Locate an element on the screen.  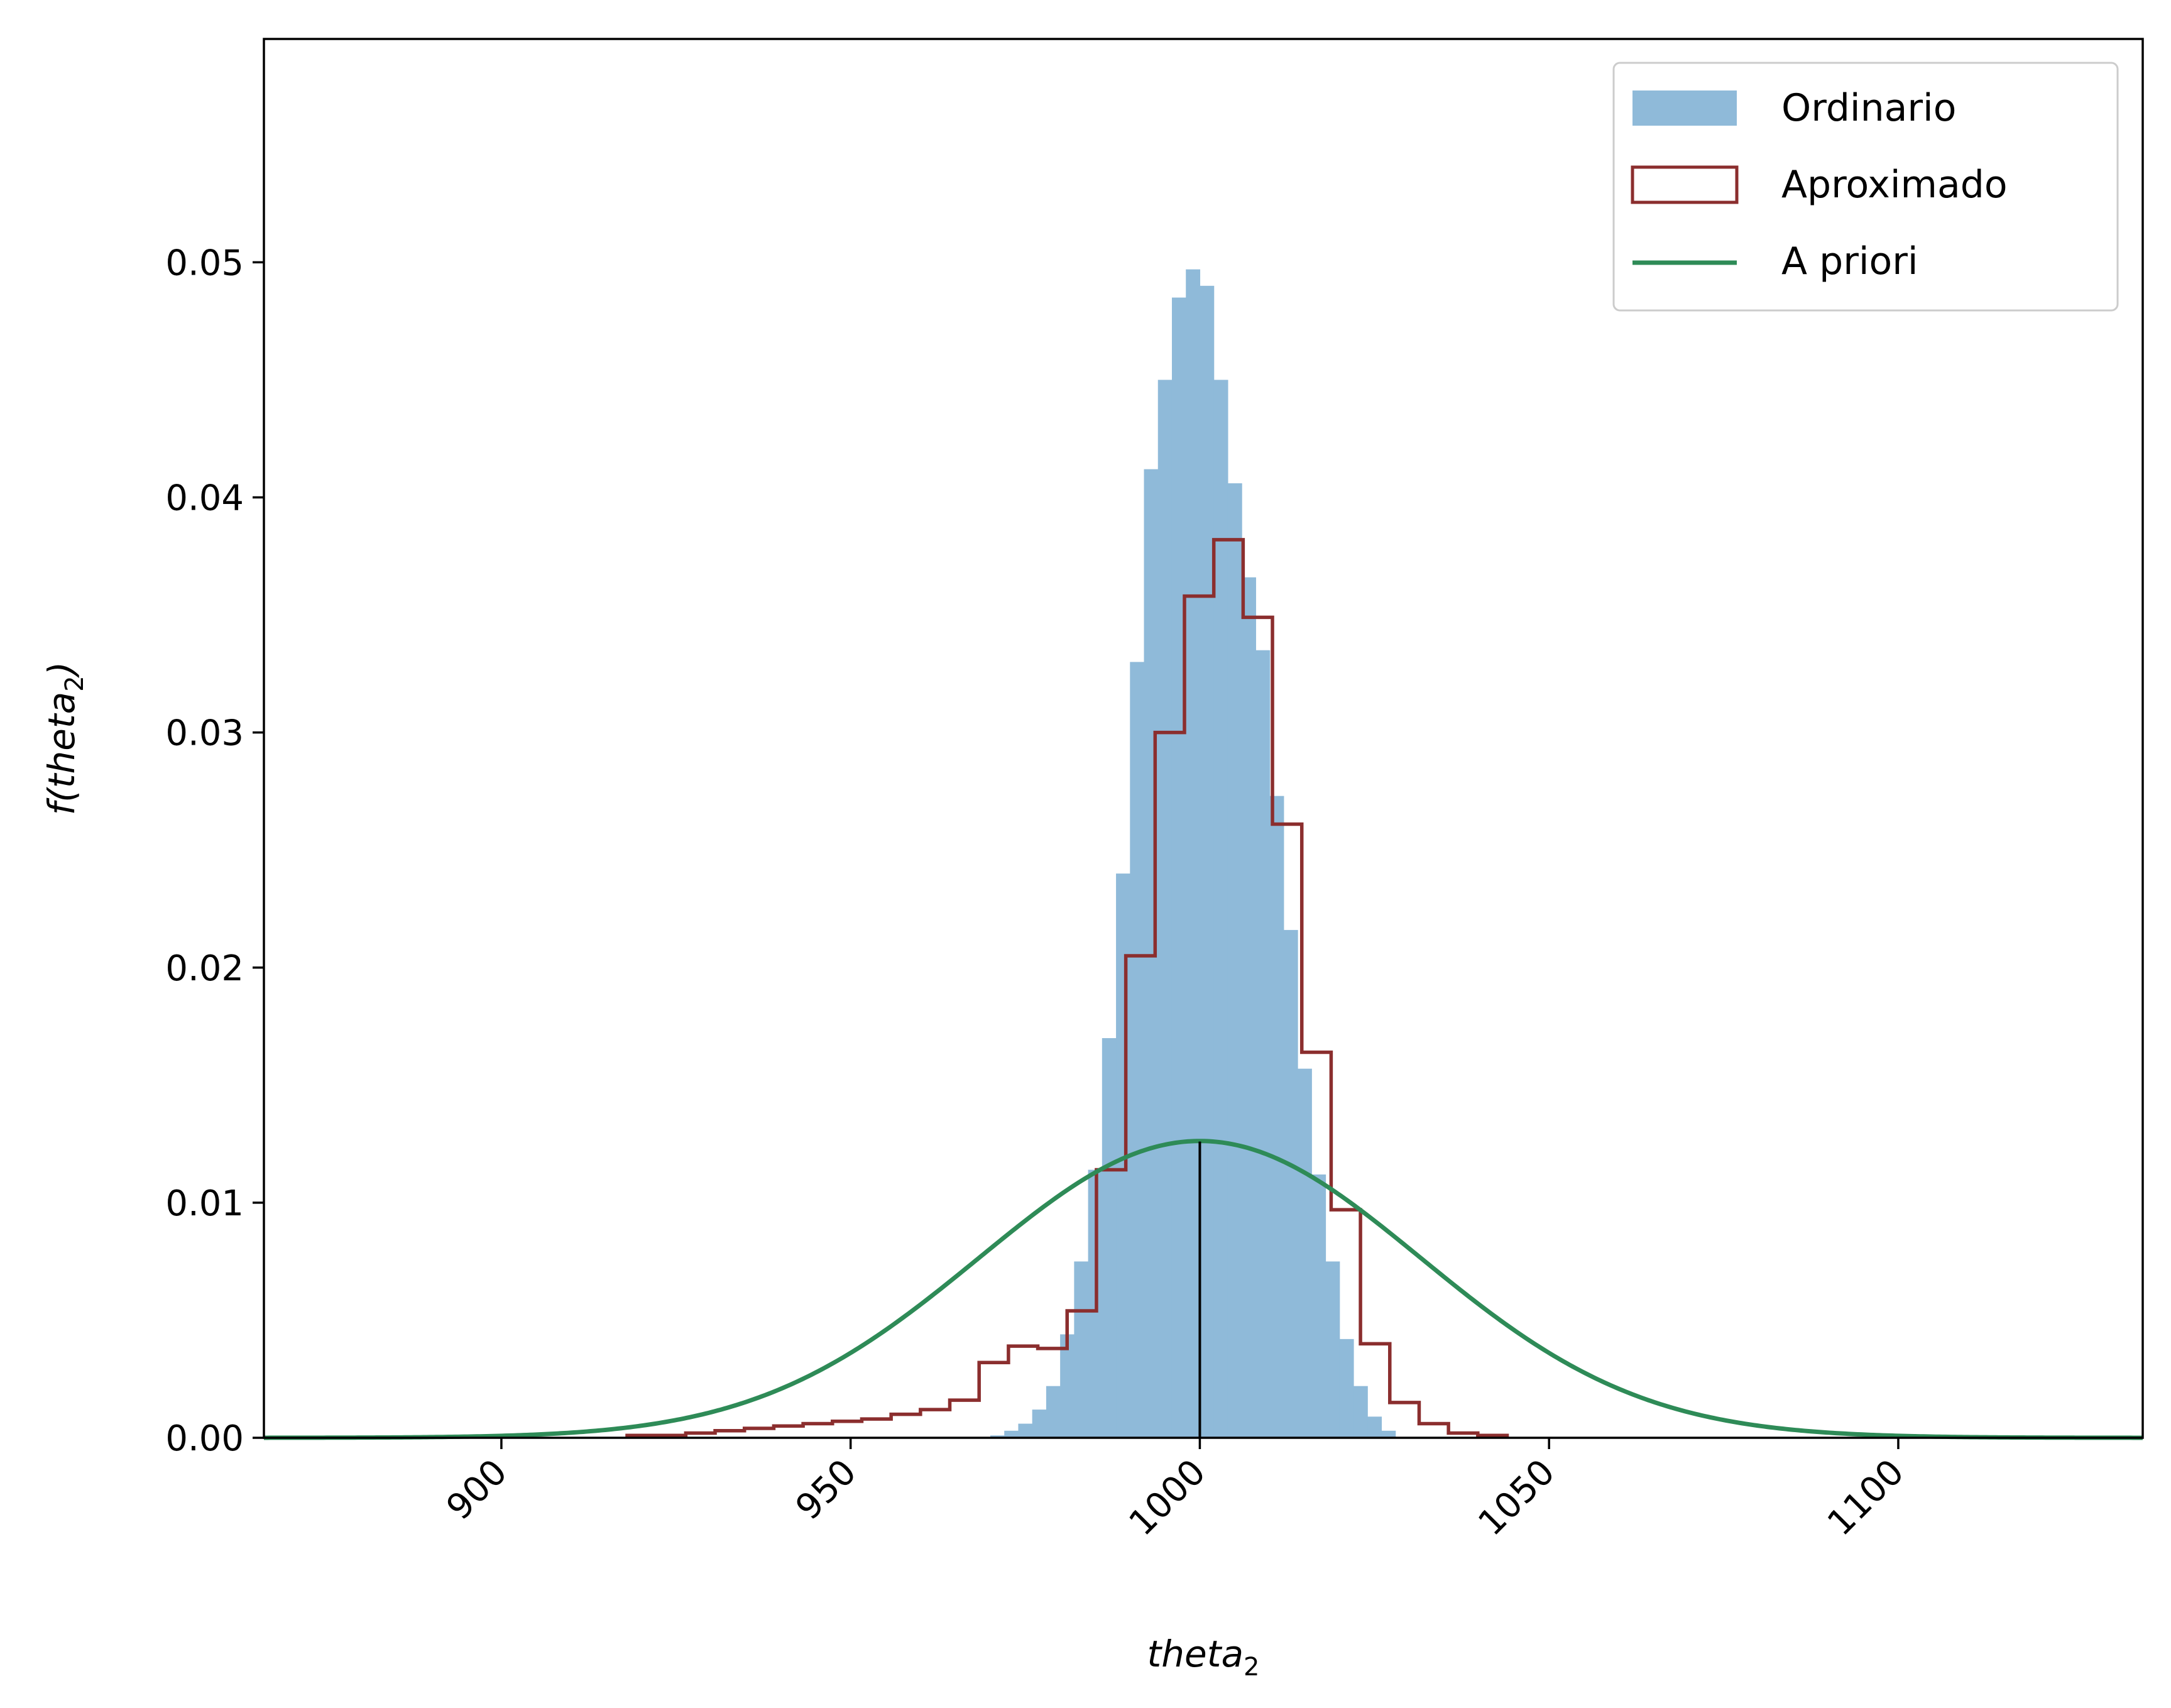
y-tick-label: 0.05 is located at coordinates (205, 263).